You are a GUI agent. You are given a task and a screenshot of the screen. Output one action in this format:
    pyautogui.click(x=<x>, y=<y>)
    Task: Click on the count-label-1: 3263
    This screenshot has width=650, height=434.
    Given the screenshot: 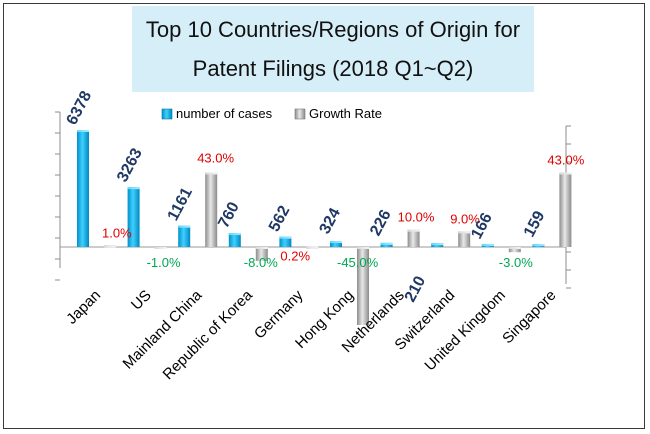 What is the action you would take?
    pyautogui.click(x=130, y=165)
    